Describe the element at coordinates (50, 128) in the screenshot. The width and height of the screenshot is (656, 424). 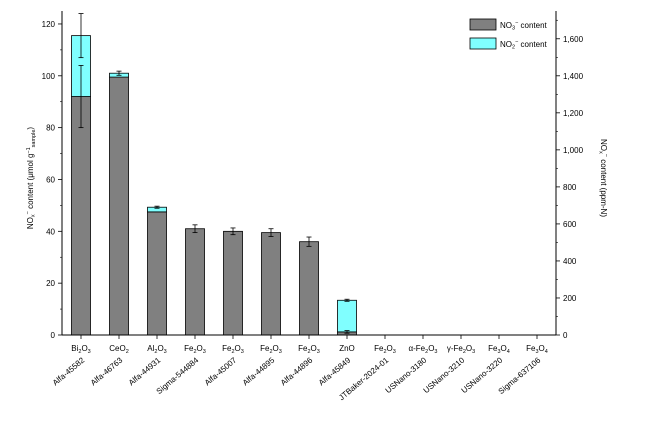
I see `y-left-tick-label-80: 80` at that location.